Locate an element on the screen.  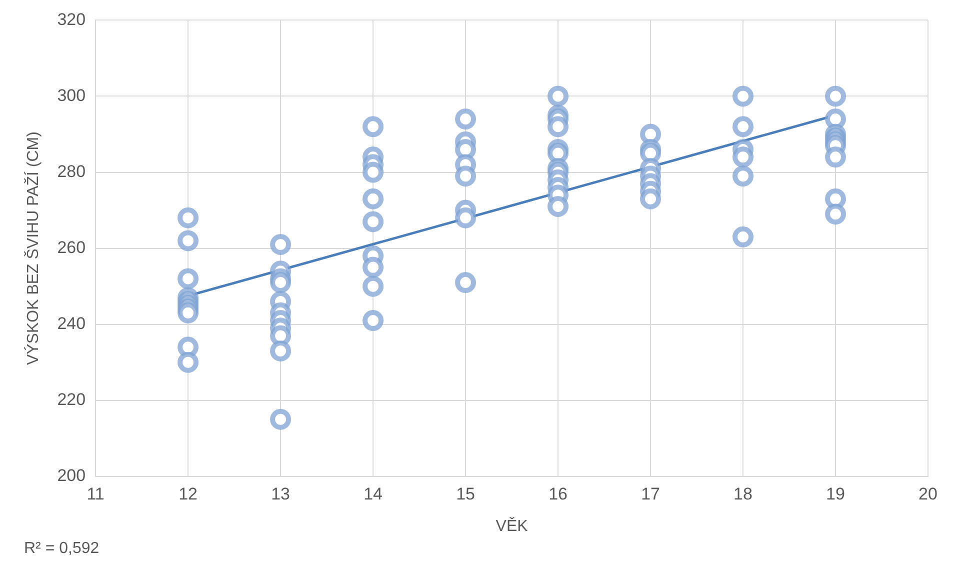
x-tick-label: 12 is located at coordinates (188, 494).